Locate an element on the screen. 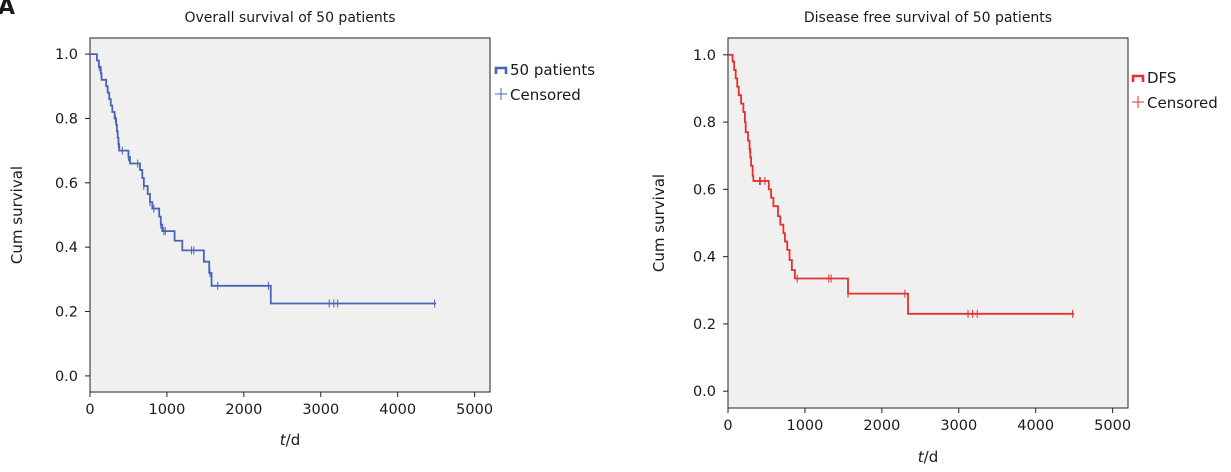  chart-title: Overall survival of 50 patients is located at coordinates (289, 18).